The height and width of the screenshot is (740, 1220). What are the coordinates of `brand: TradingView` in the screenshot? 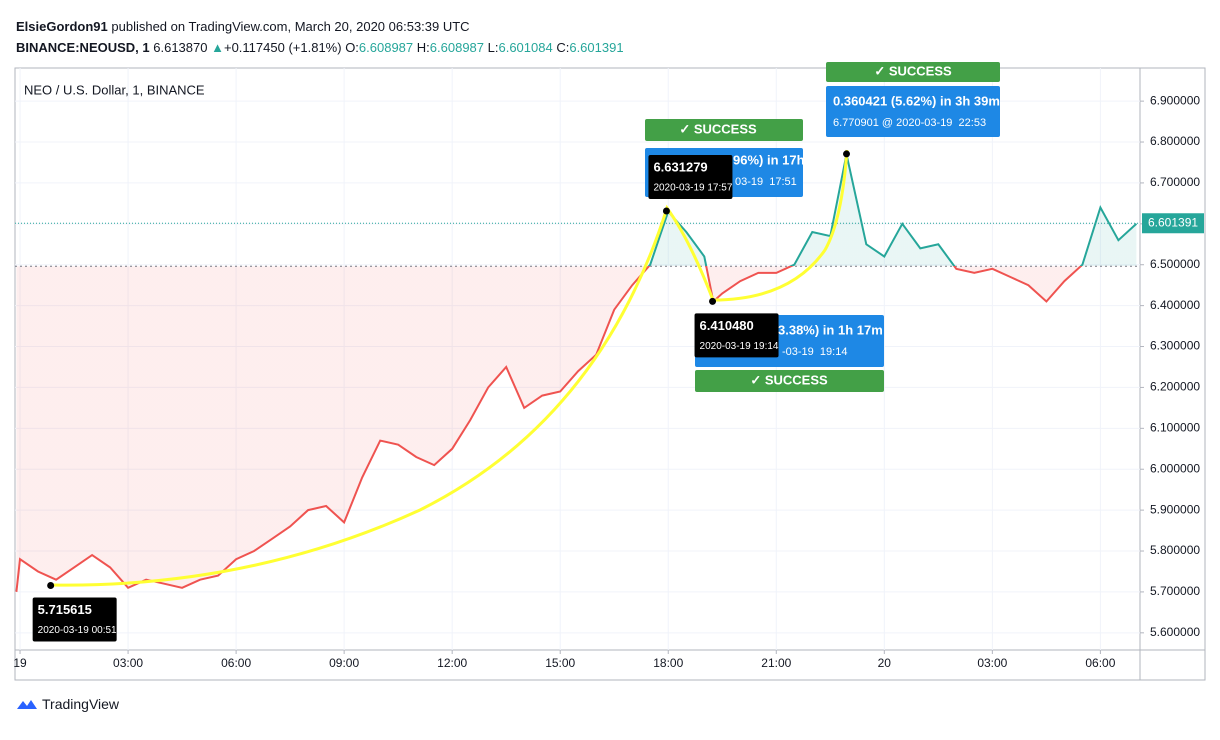 It's located at (81, 704).